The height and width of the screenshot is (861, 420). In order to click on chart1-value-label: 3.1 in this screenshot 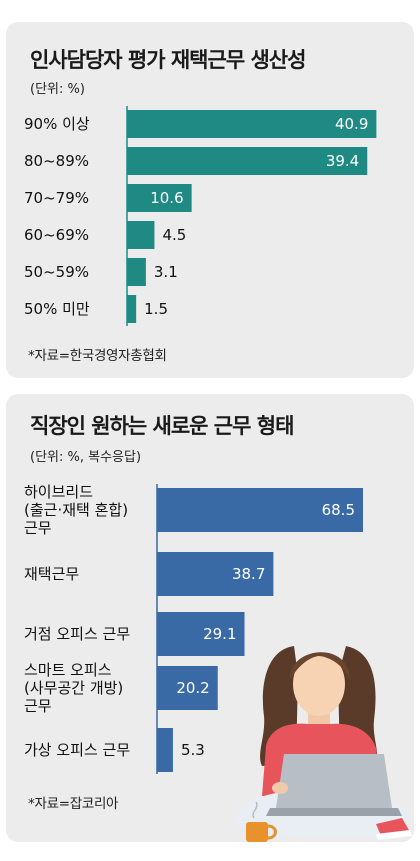, I will do `click(166, 272)`.